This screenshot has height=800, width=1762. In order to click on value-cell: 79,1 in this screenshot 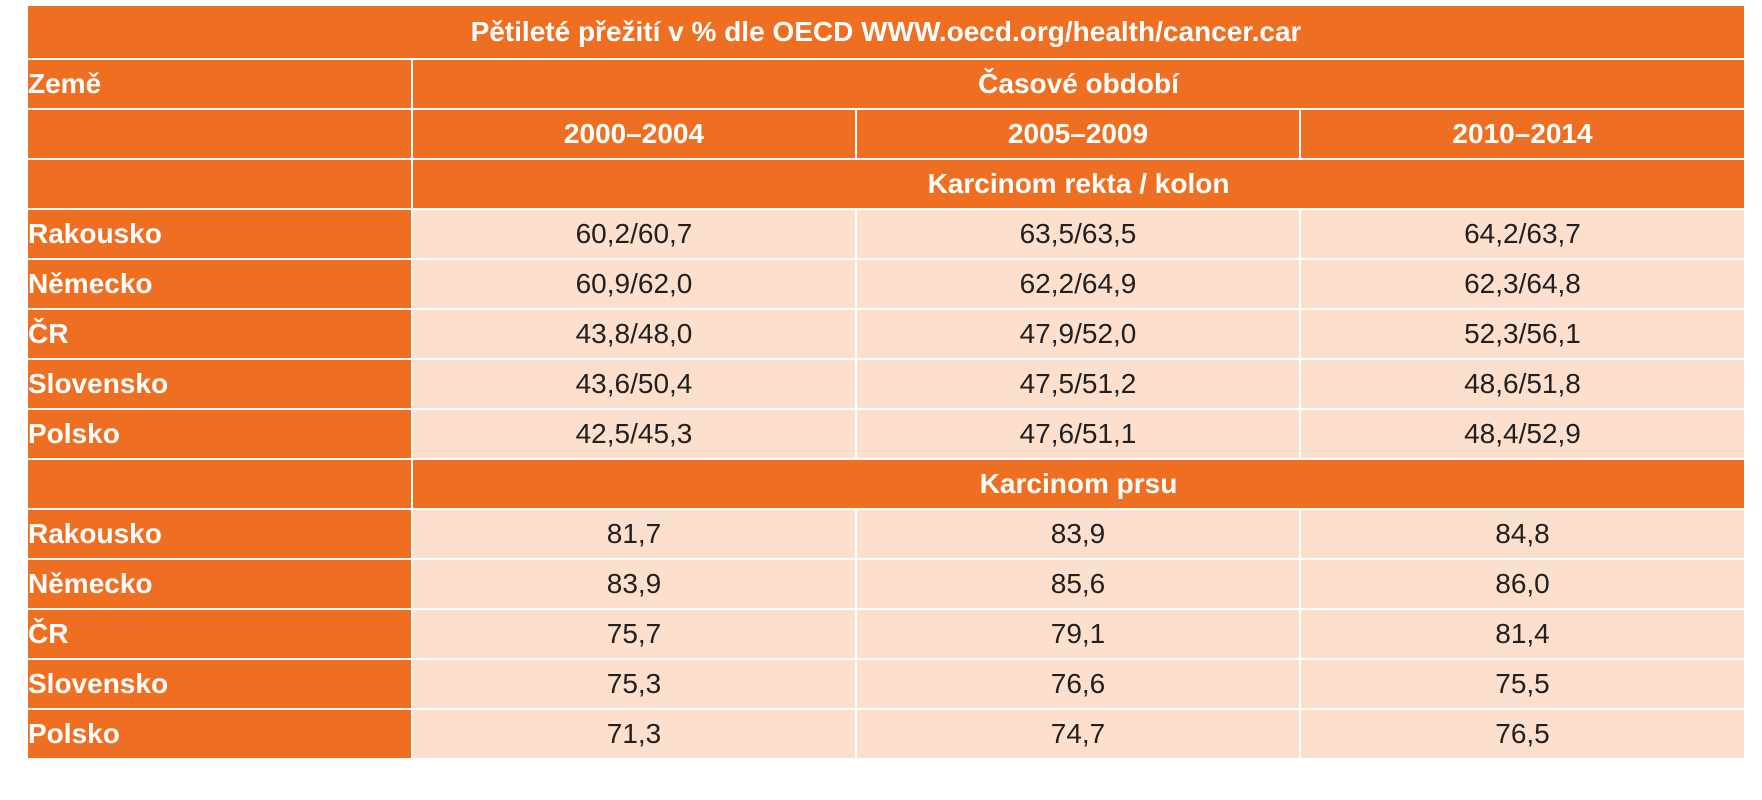, I will do `click(1078, 634)`.